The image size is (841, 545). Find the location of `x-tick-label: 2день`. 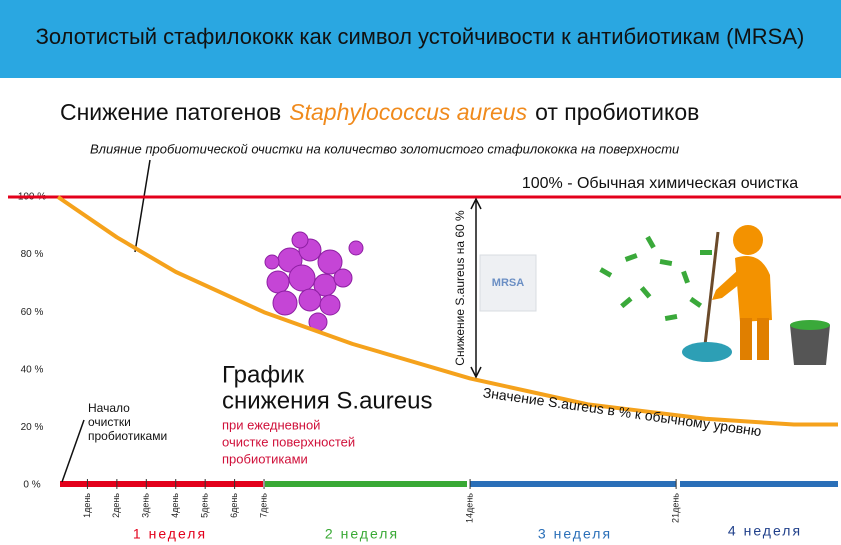

x-tick-label: 2день is located at coordinates (116, 505).